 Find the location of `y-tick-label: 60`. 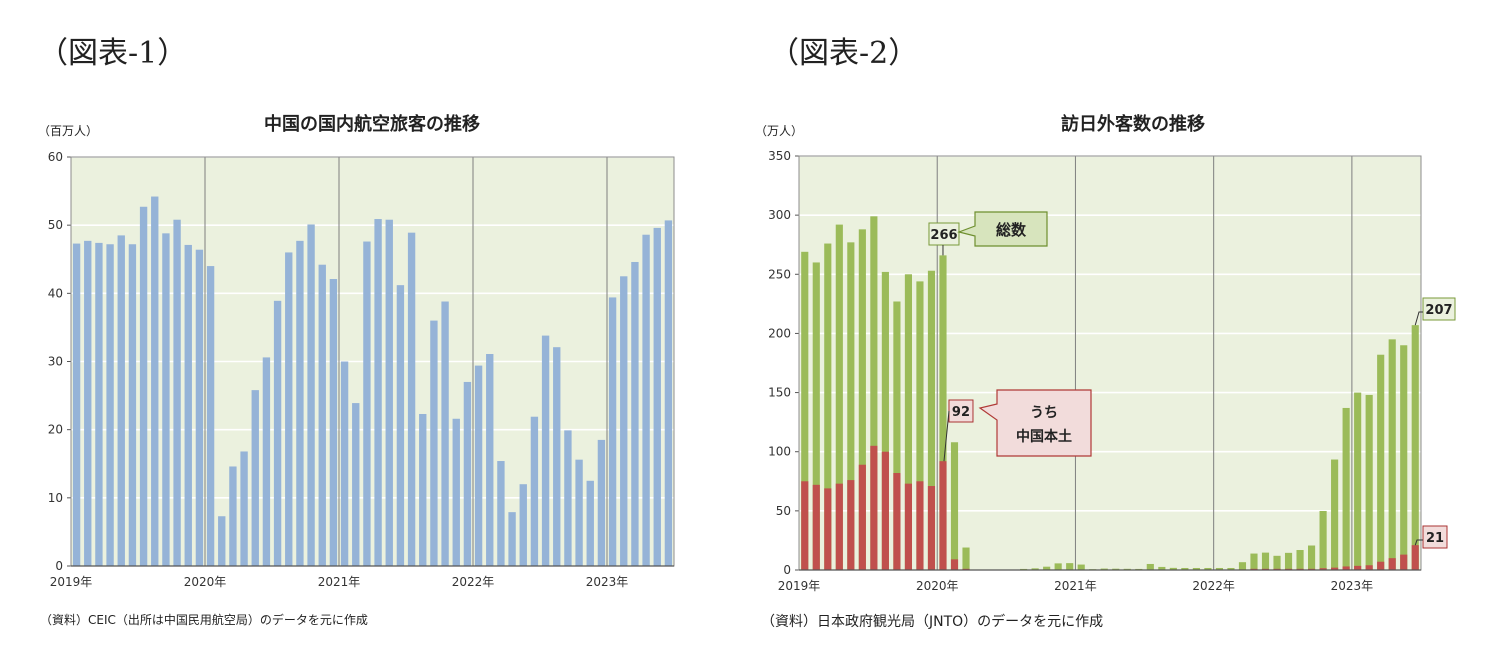

y-tick-label: 60 is located at coordinates (55, 157).